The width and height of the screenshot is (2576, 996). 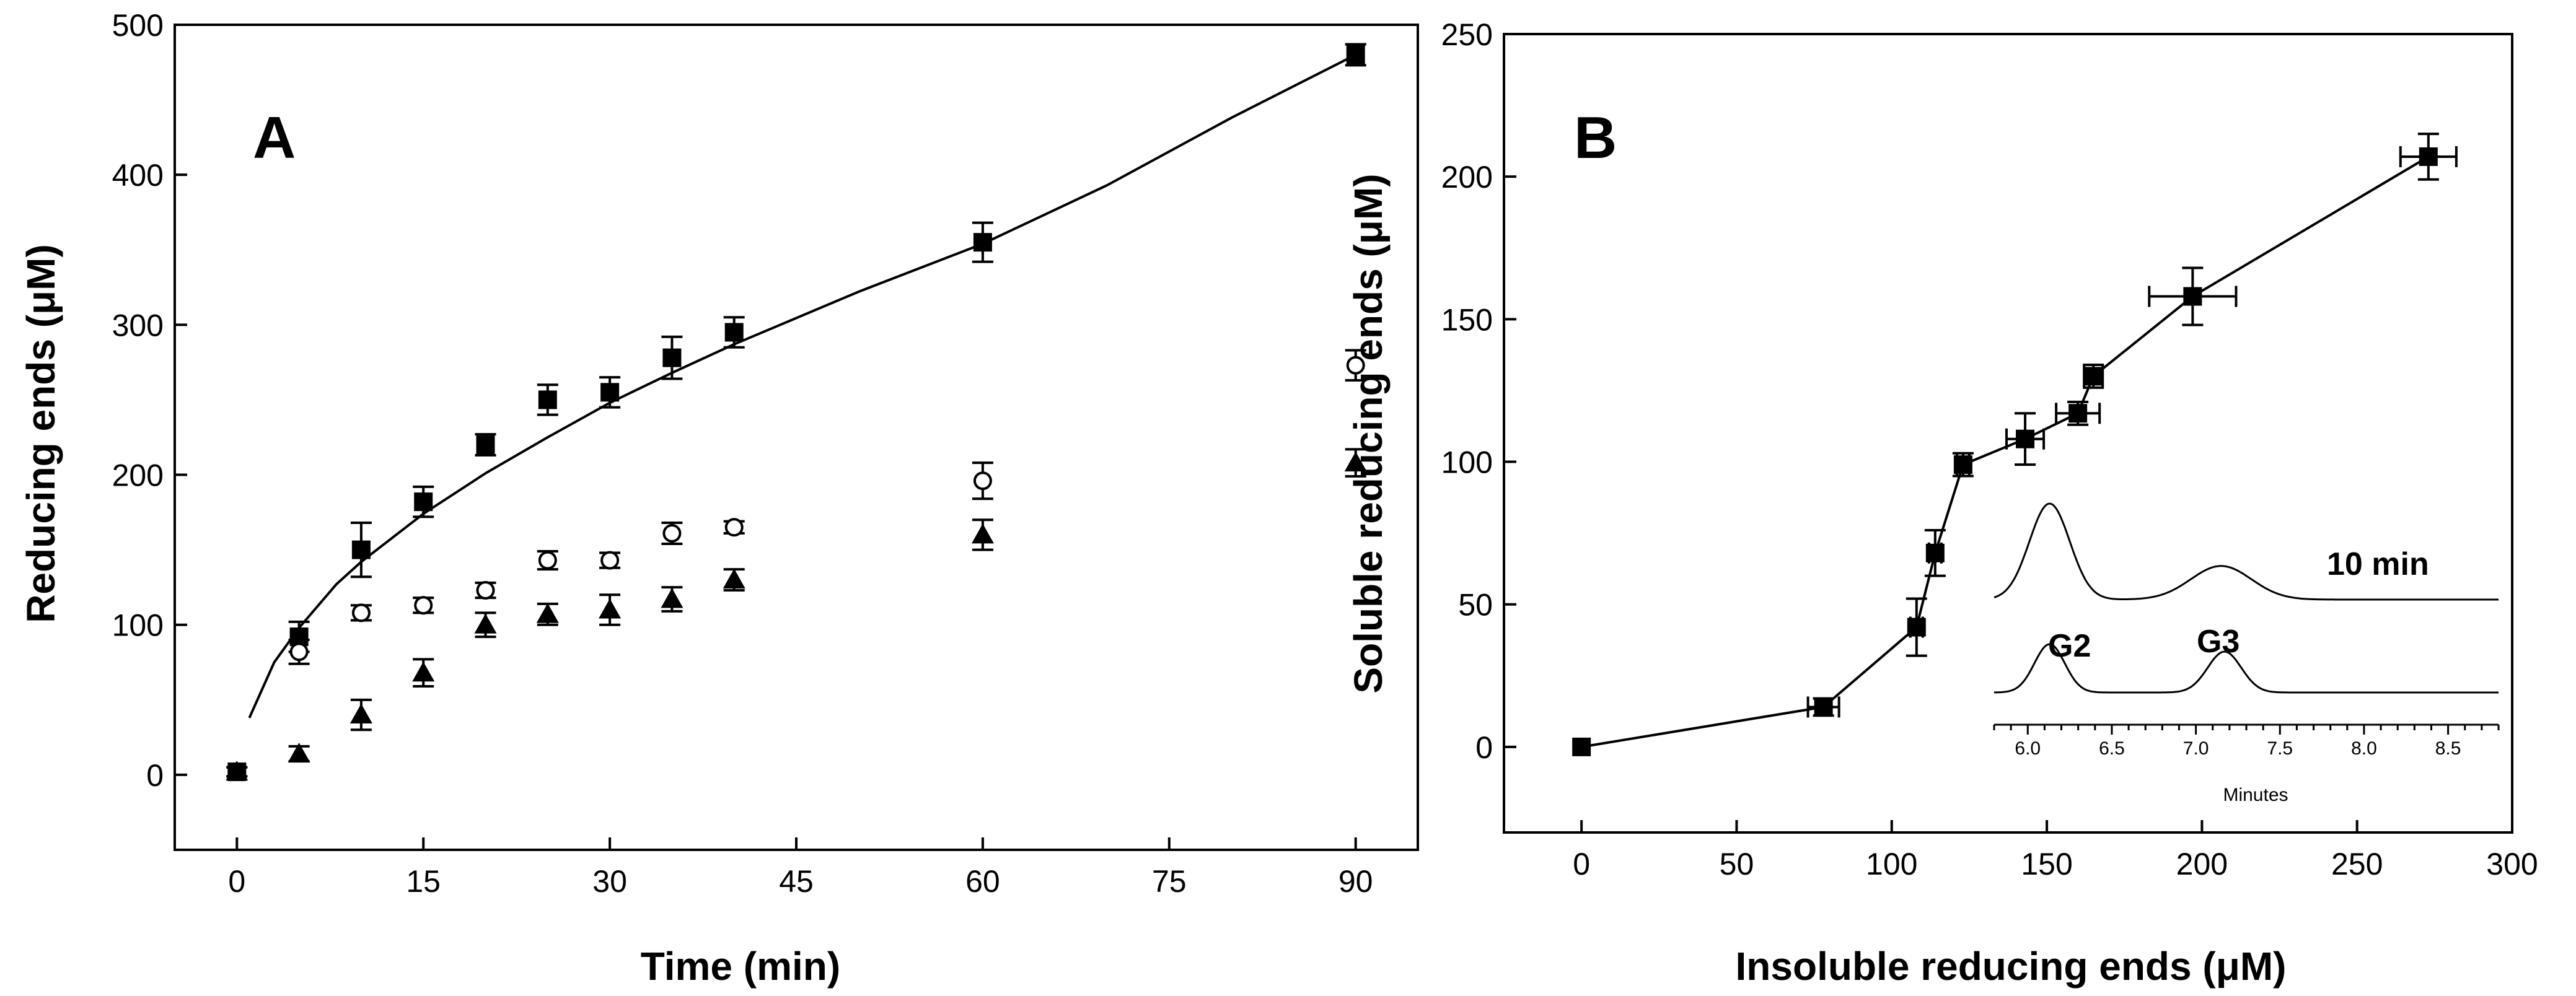 What do you see at coordinates (1484, 748) in the screenshot?
I see `panel-b-y-tick-label: 0` at bounding box center [1484, 748].